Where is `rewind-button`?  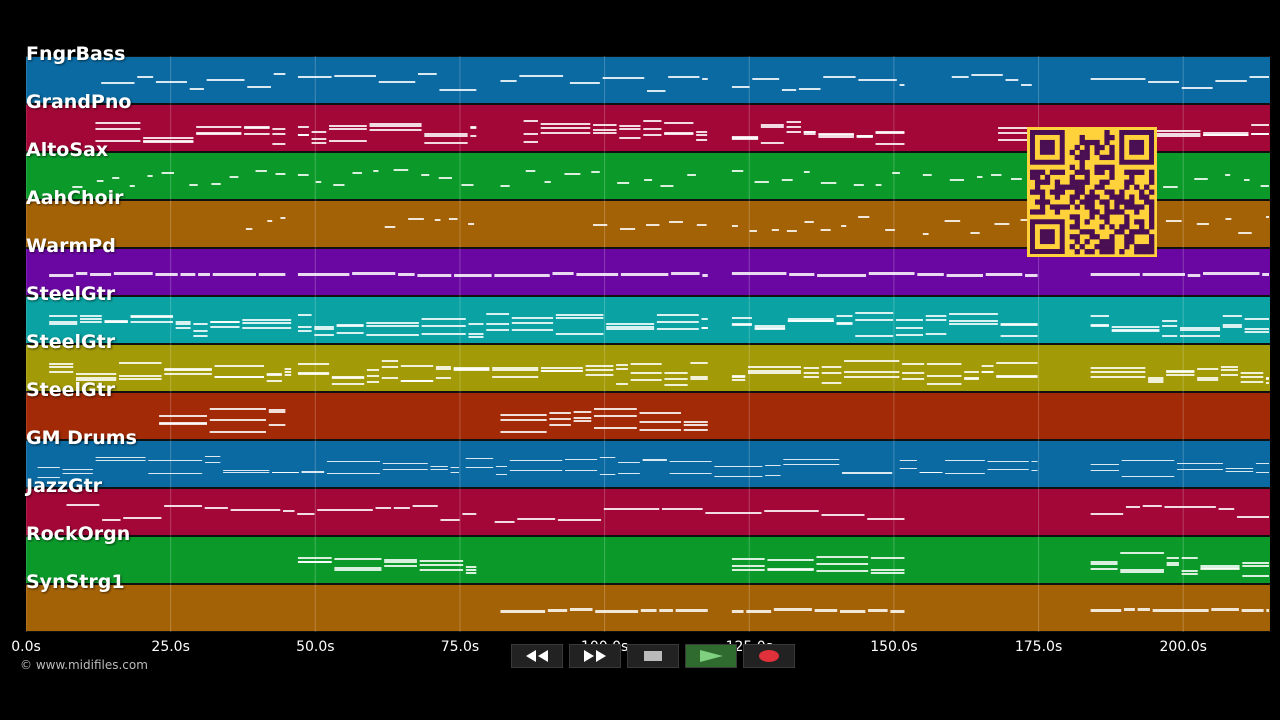 rewind-button is located at coordinates (537, 656).